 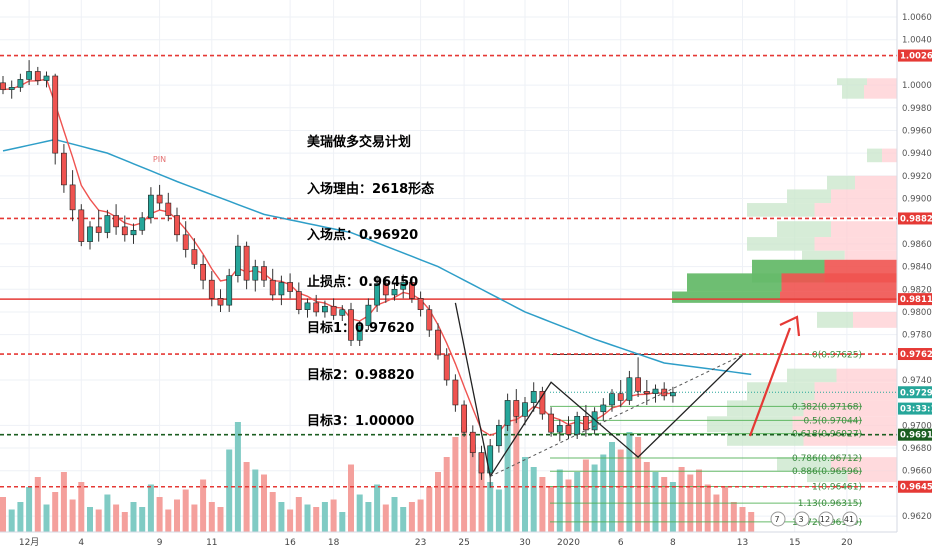 I want to click on time-axis-tick: 25, so click(x=463, y=543).